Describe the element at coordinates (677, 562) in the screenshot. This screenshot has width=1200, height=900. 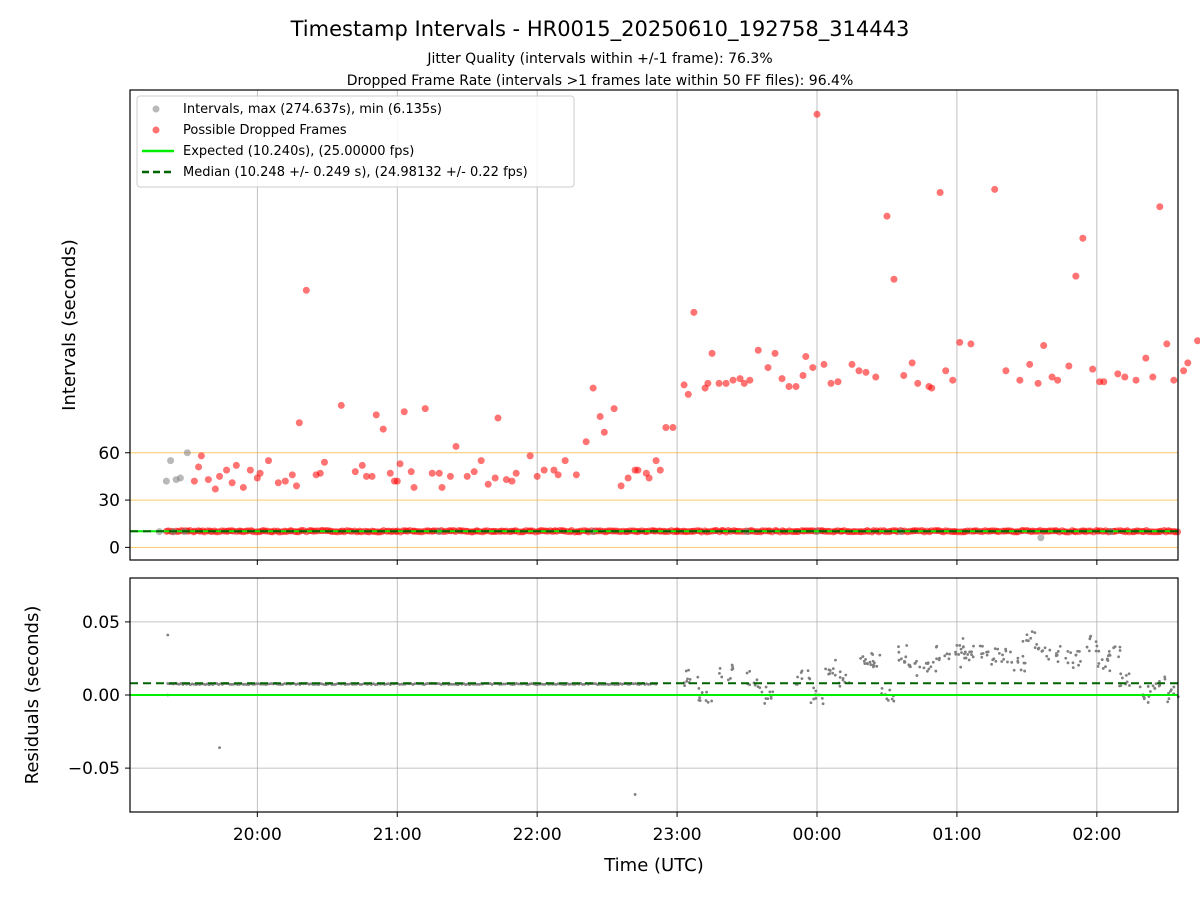
I see `intervals-x-tick-marks` at that location.